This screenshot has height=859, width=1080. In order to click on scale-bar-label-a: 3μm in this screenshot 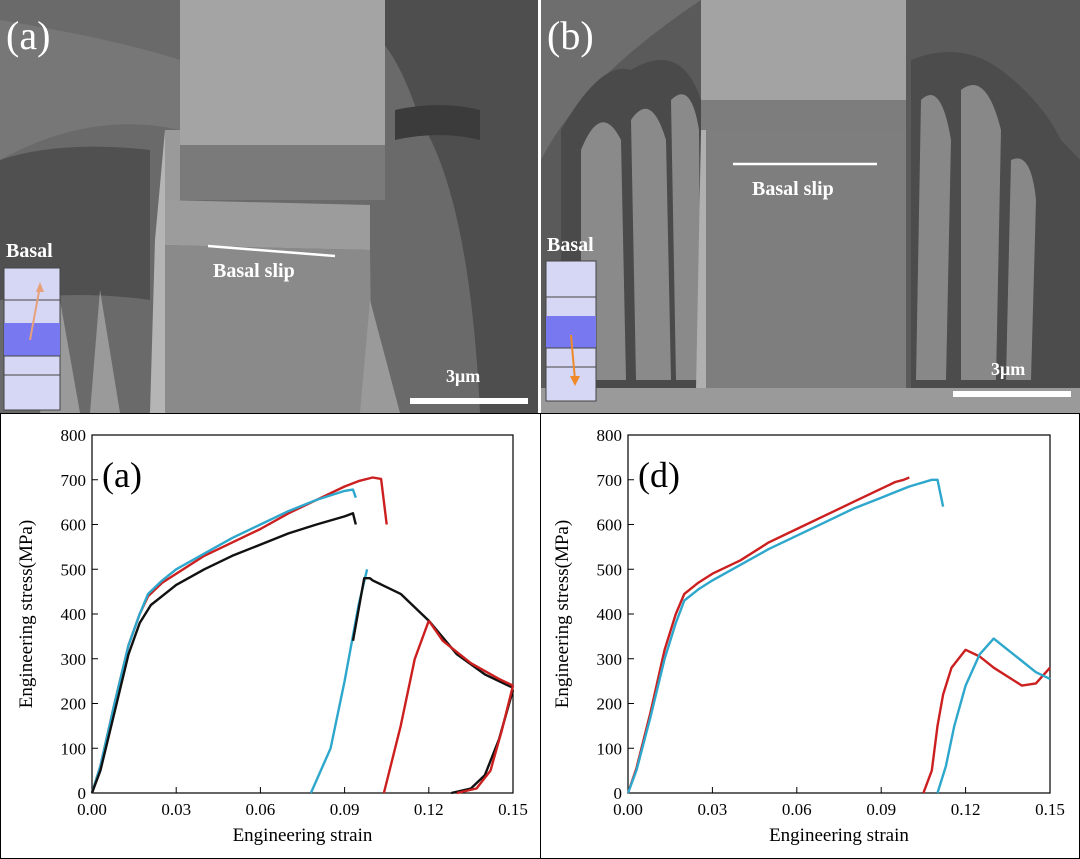, I will do `click(463, 376)`.